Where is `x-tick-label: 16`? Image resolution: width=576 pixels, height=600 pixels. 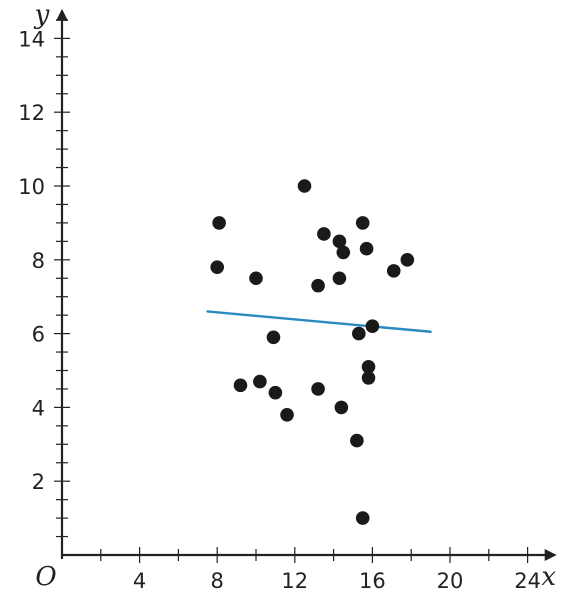 x-tick-label: 16 is located at coordinates (372, 581).